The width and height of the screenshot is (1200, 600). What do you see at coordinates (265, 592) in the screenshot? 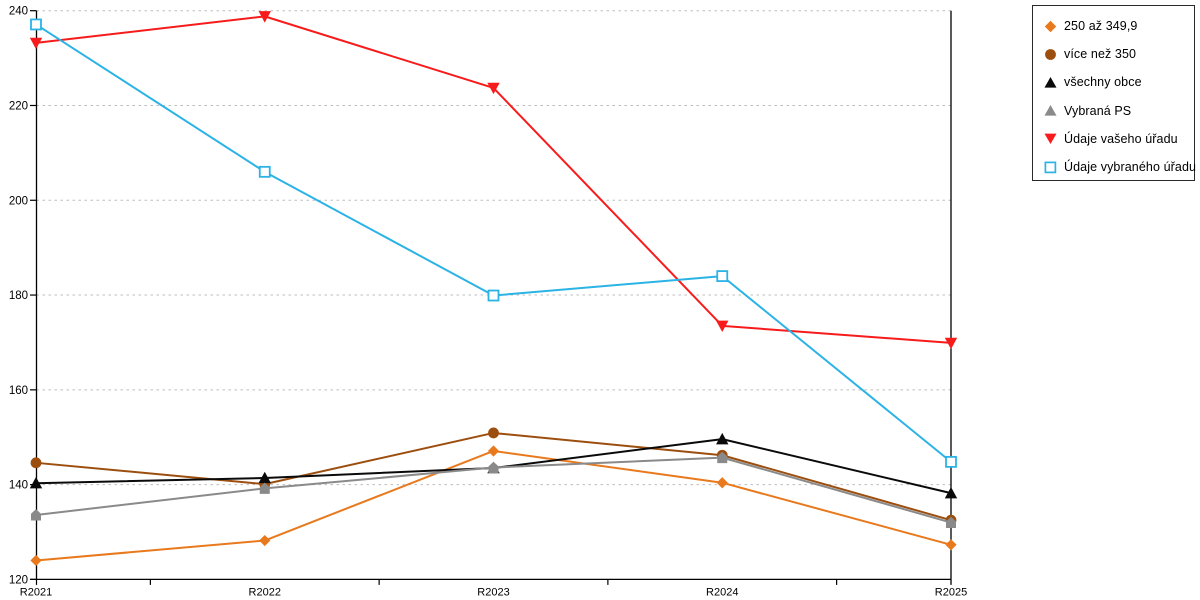
I see `x-tick-label: R2022` at bounding box center [265, 592].